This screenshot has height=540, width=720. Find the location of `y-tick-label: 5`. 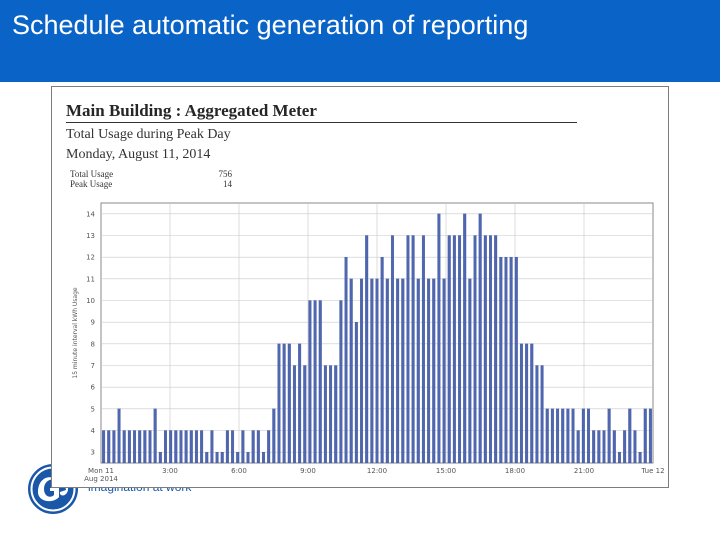

y-tick-label: 5 is located at coordinates (93, 409).